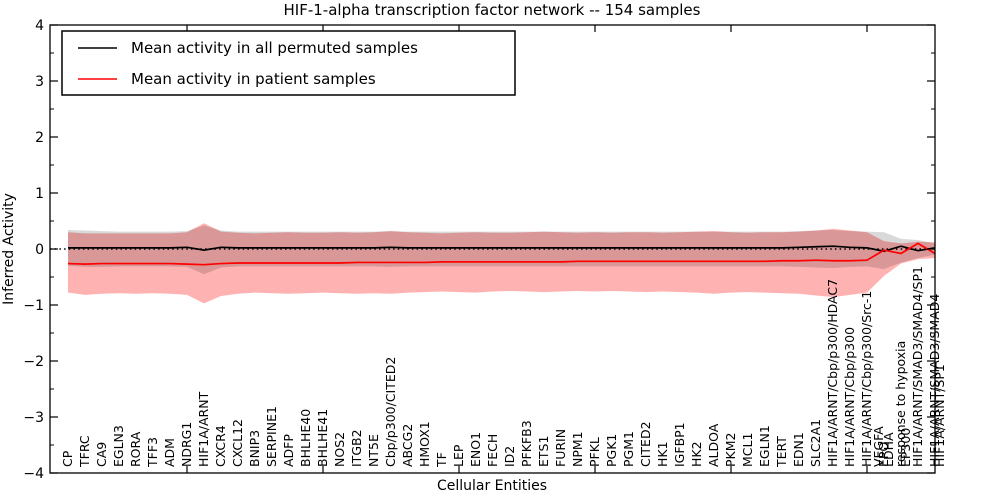  Describe the element at coordinates (713, 445) in the screenshot. I see `x-tick-label: ALDOA` at that location.